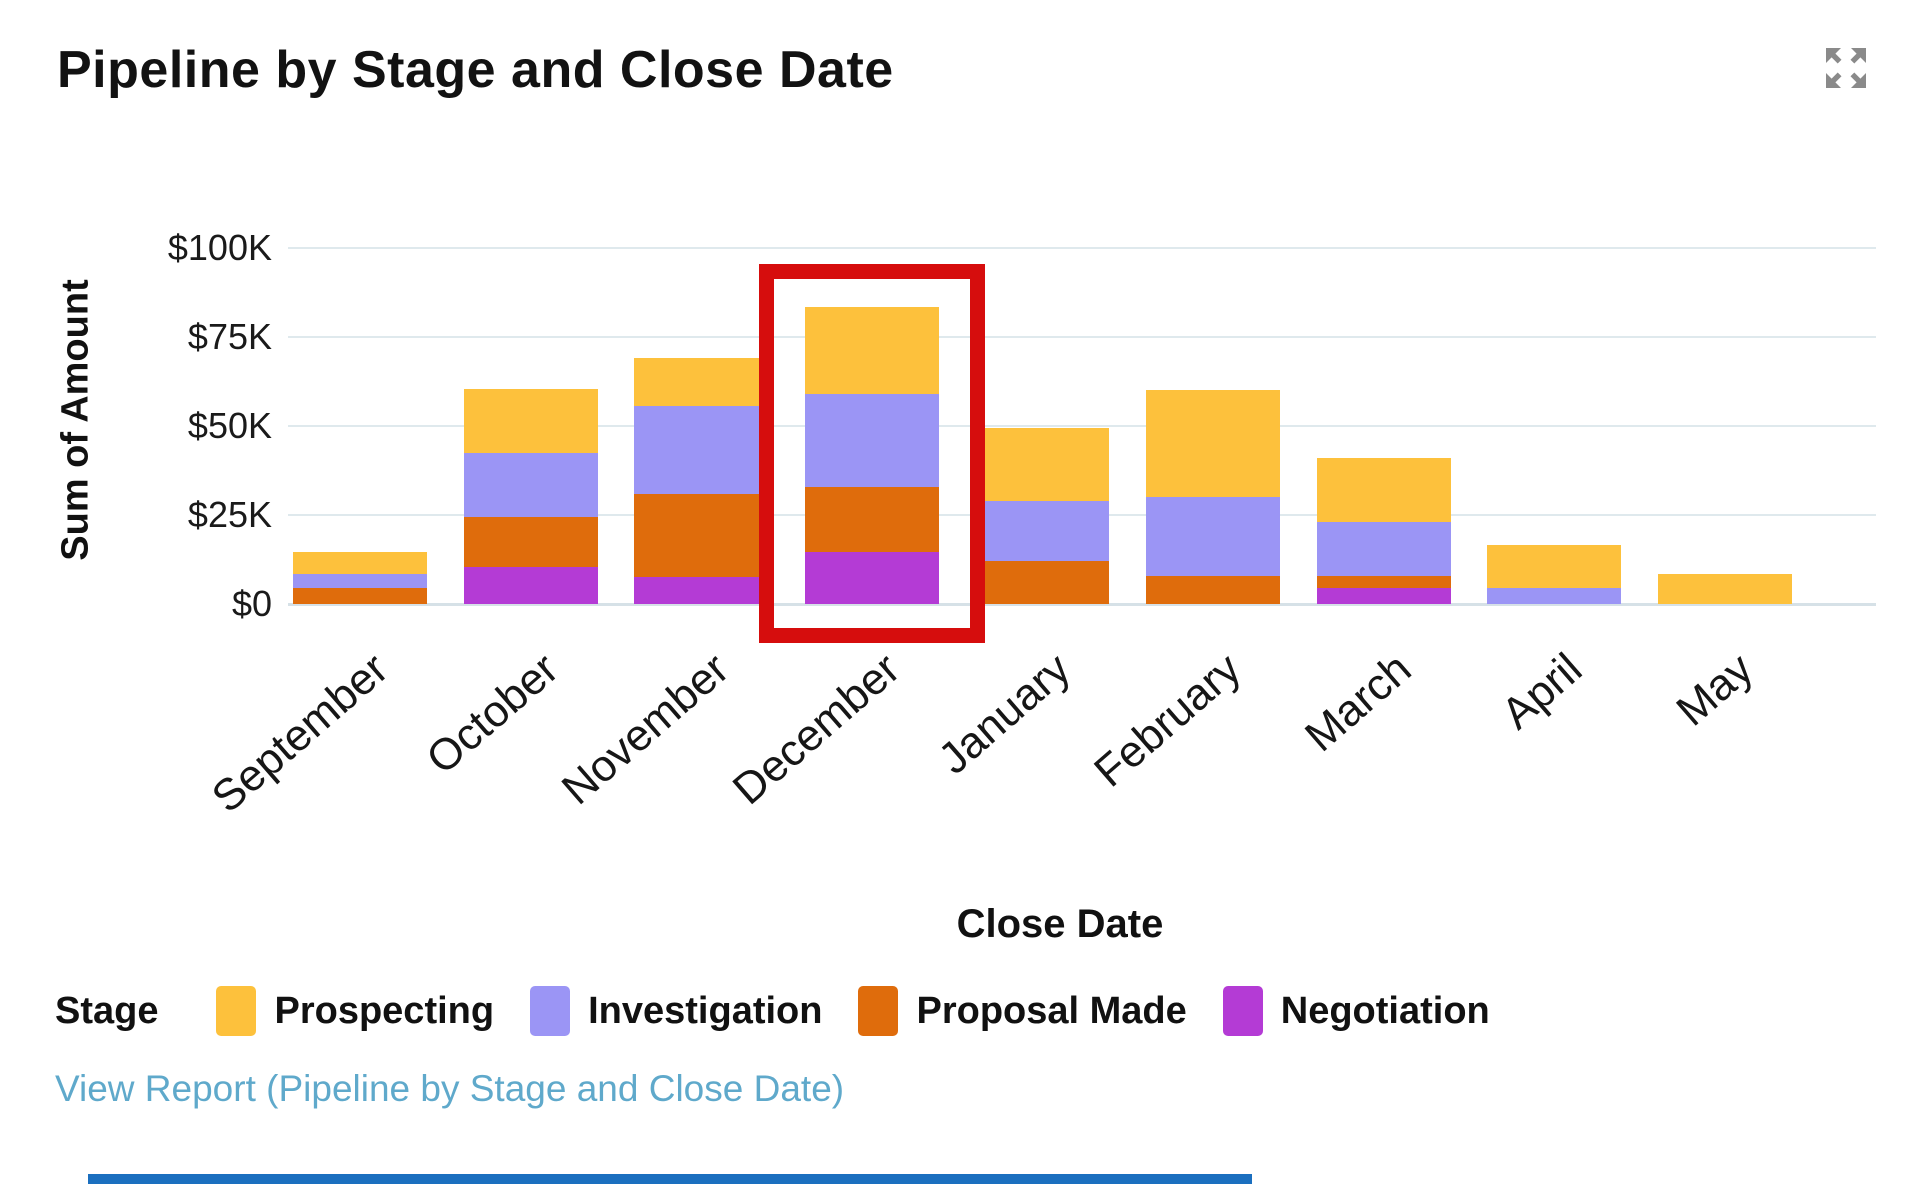  What do you see at coordinates (1082, 248) in the screenshot?
I see `gridline-$100K` at bounding box center [1082, 248].